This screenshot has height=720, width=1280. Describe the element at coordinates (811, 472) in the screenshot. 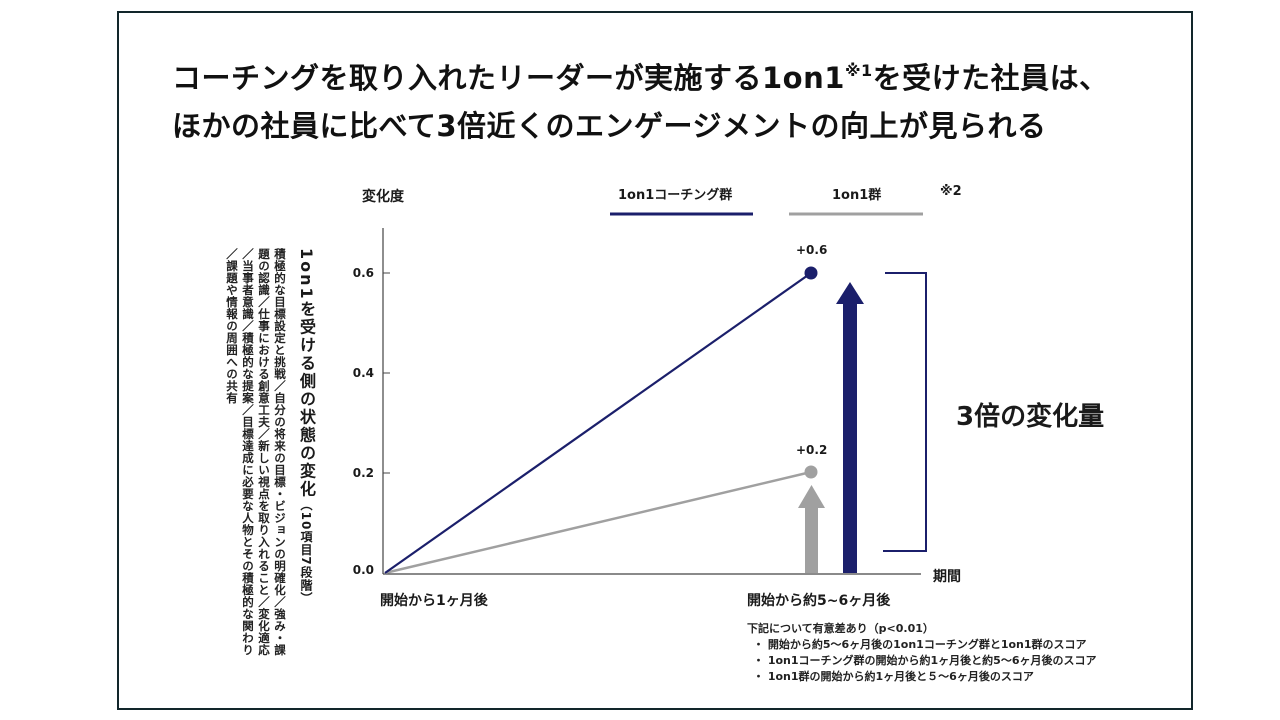

I see `series2-point` at that location.